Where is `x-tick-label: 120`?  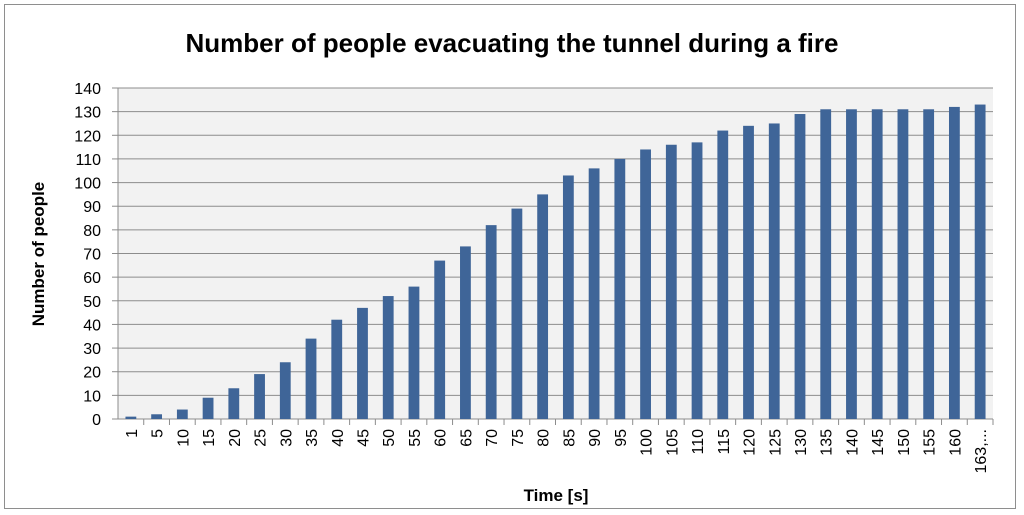
x-tick-label: 120 is located at coordinates (750, 442).